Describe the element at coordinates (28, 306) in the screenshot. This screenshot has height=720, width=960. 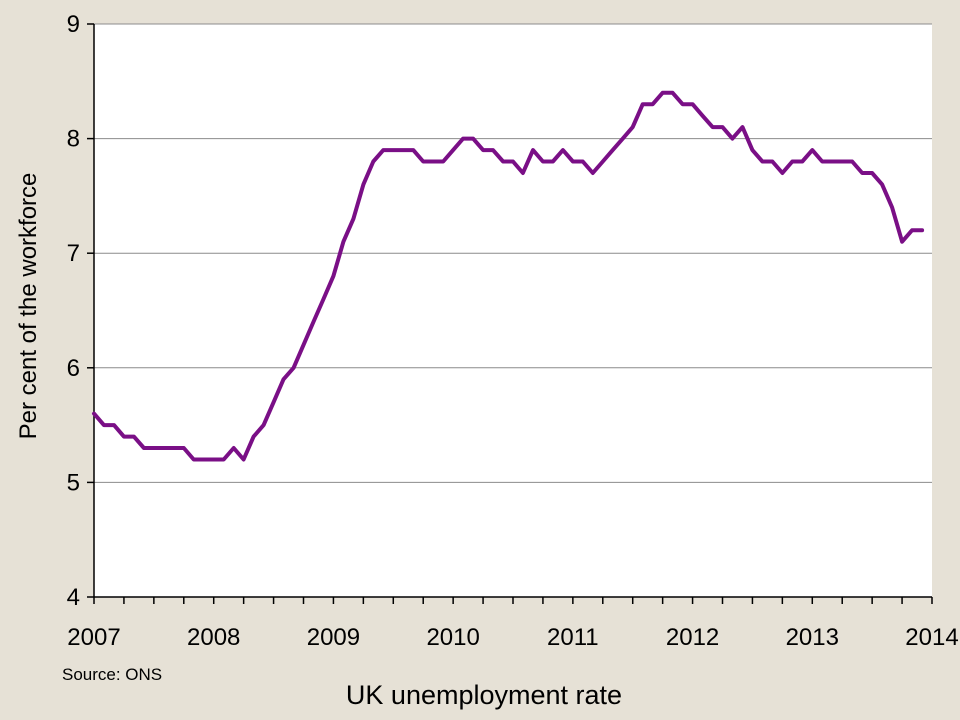
I see `y-axis-title: Per cent of the workforce` at that location.